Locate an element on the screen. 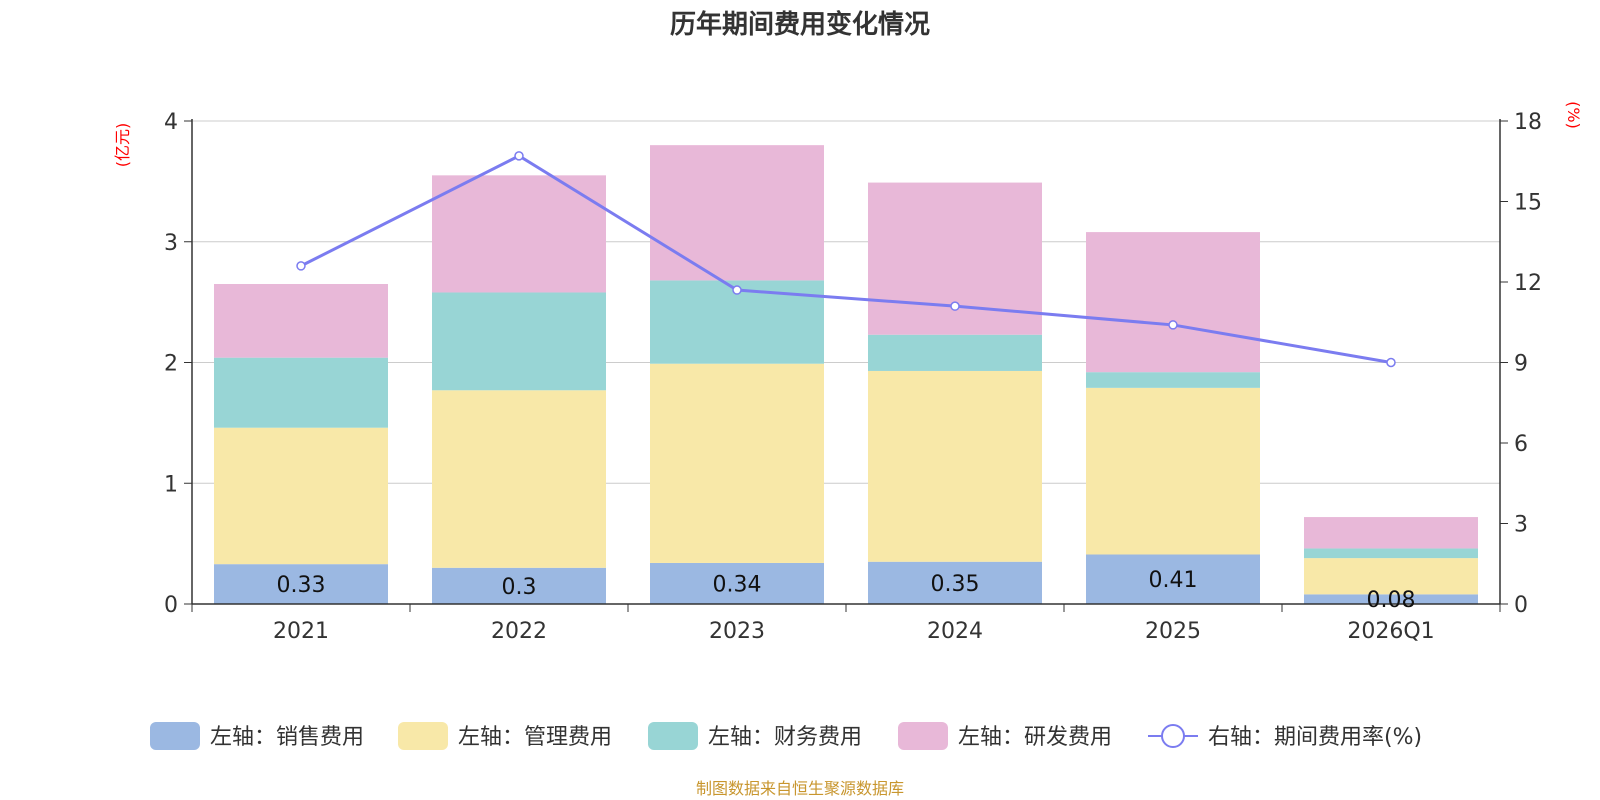 This screenshot has height=800, width=1600. bar-data-label: 0.08 is located at coordinates (1391, 600).